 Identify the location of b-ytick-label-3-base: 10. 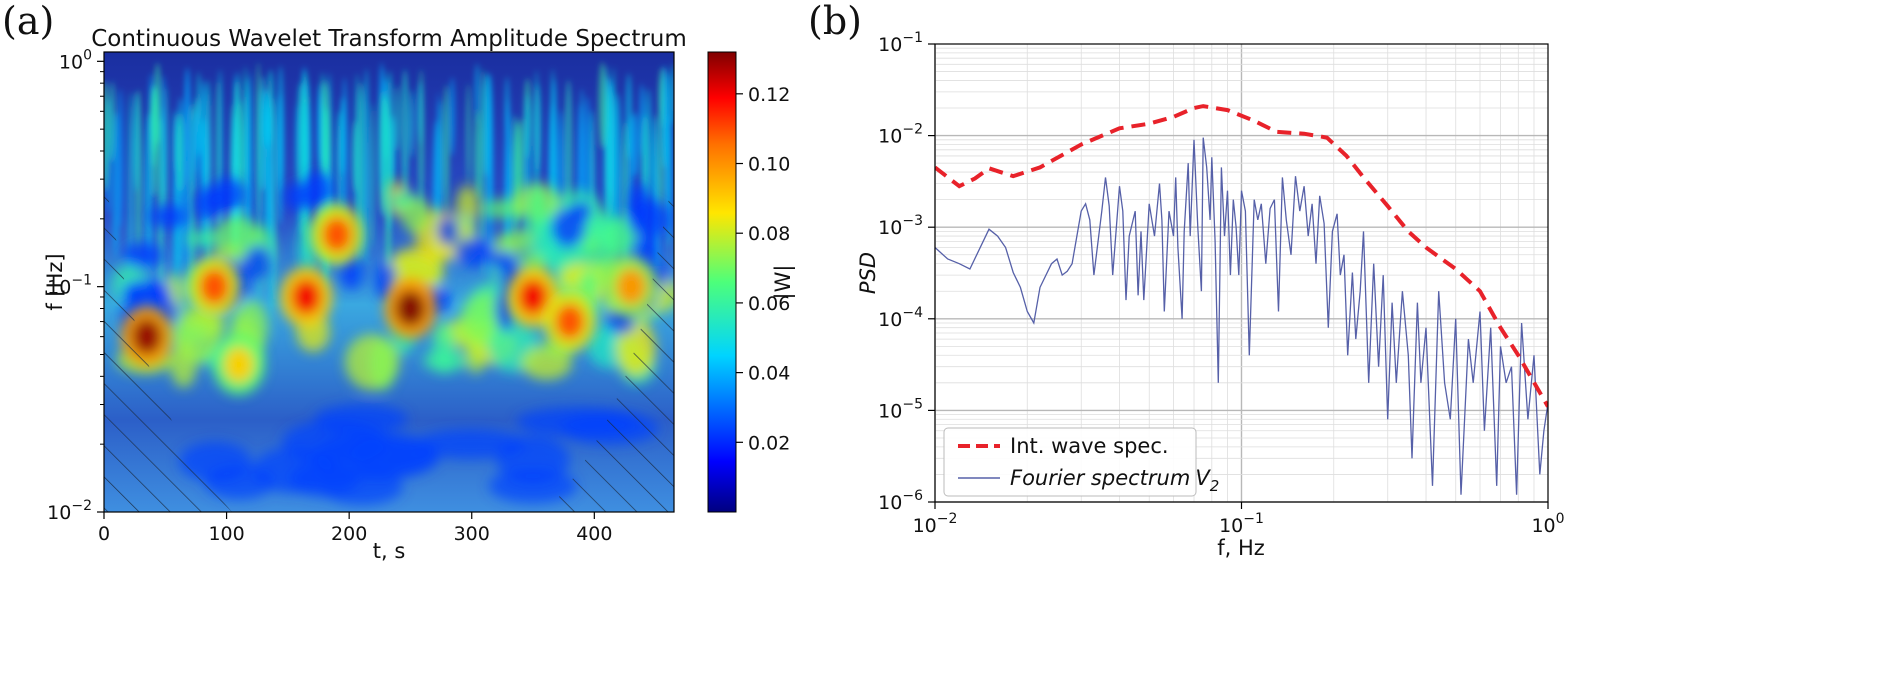
(890, 228).